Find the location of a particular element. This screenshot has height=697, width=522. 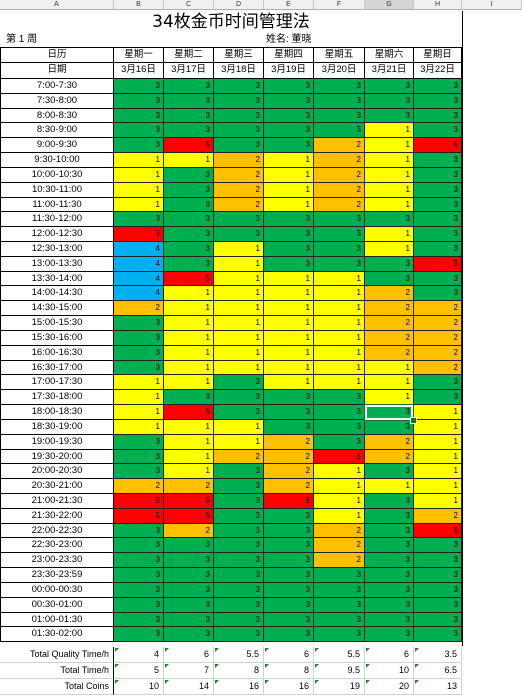

summary-value: 3.5 is located at coordinates (438, 655).